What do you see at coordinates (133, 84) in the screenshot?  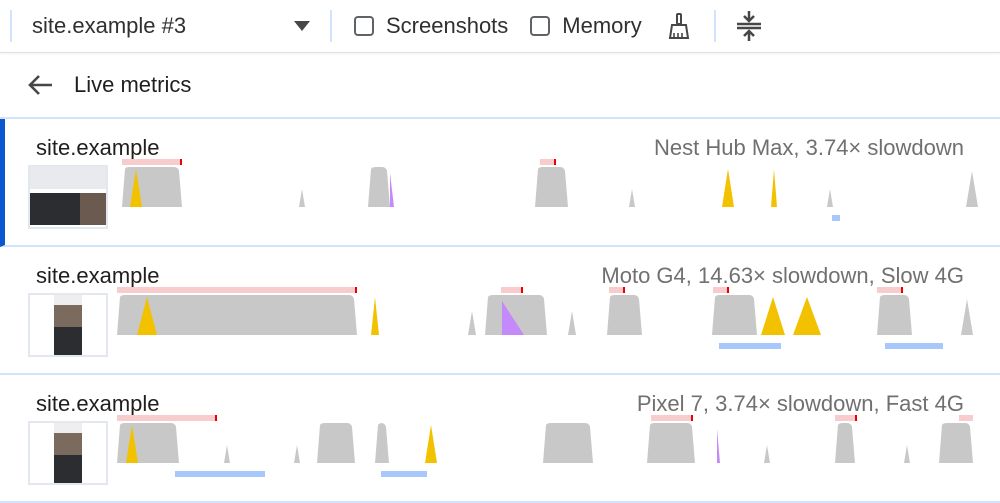 I see `live-metrics-label: Live metrics` at bounding box center [133, 84].